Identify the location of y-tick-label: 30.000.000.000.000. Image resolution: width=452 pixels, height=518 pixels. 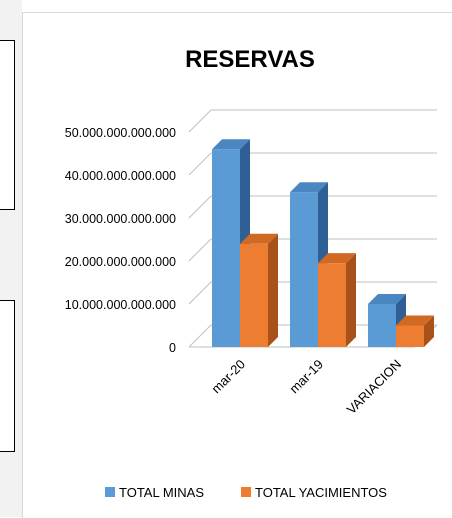
(120, 219).